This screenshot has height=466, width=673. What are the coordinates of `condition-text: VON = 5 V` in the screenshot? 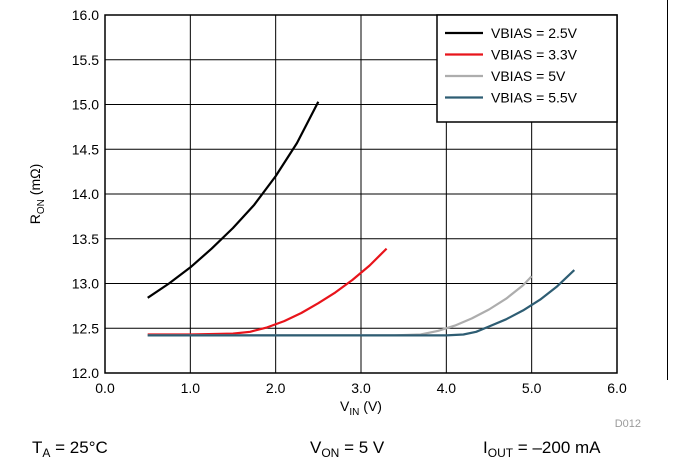 It's located at (347, 449).